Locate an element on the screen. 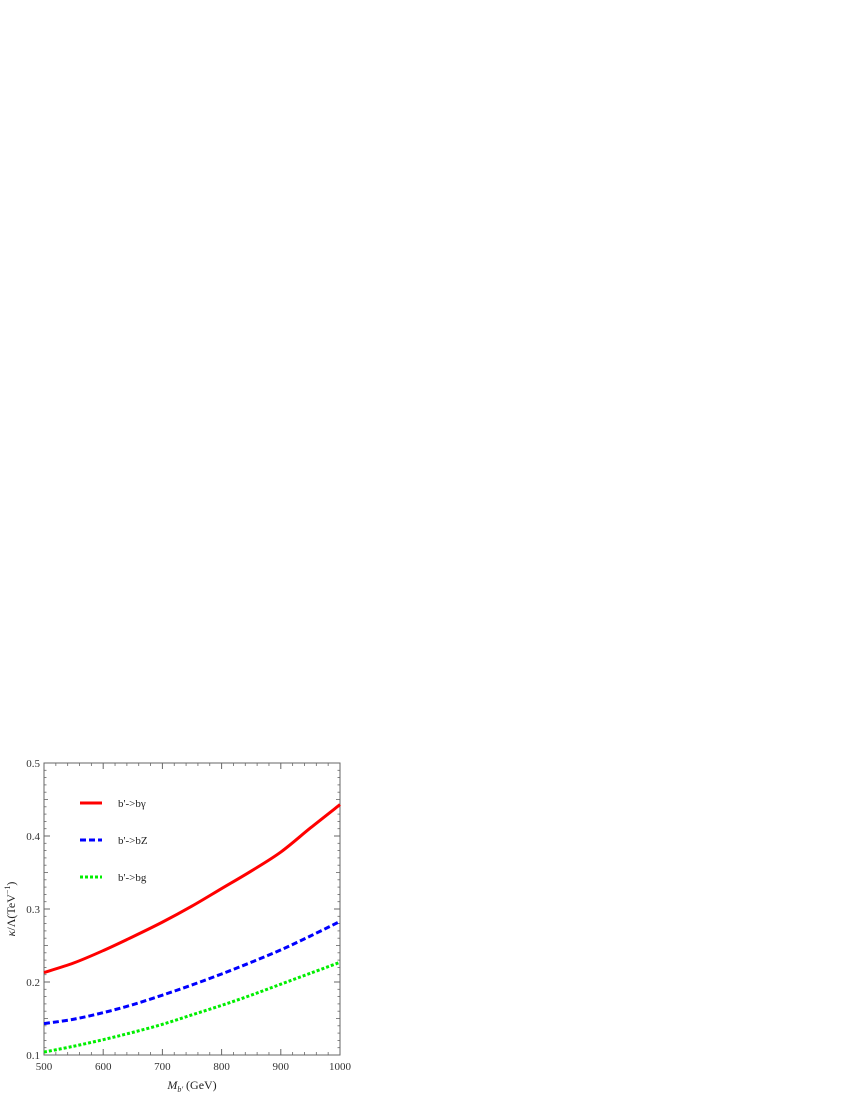  x-tick-label: 600 is located at coordinates (103, 1067).